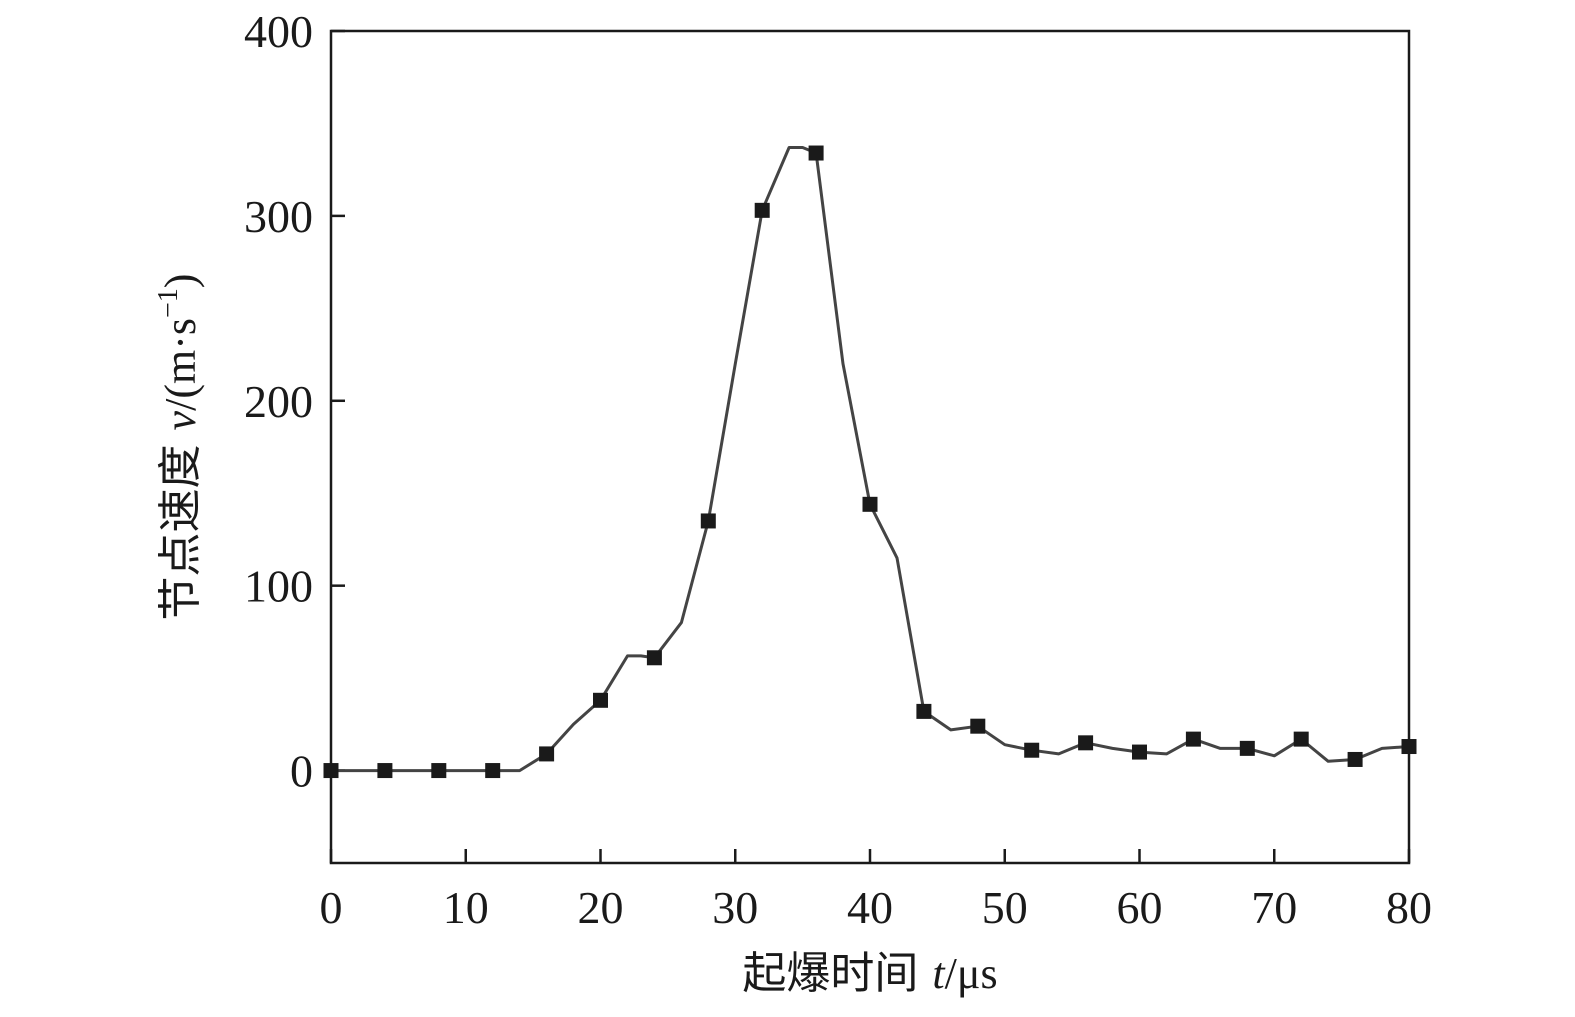 The image size is (1575, 1017). Describe the element at coordinates (338, 400) in the screenshot. I see `y-axis-ticks` at that location.